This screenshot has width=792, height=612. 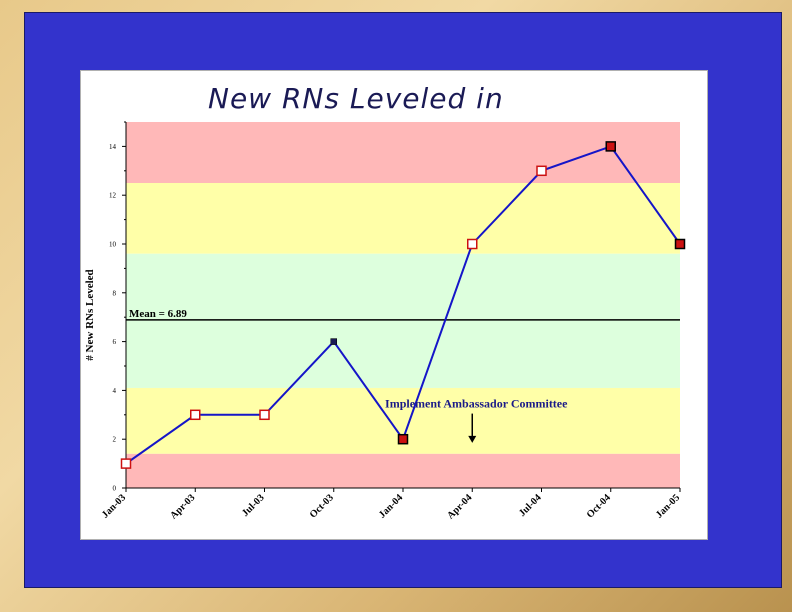 I want to click on y-tick-label: 8, so click(x=115, y=293).